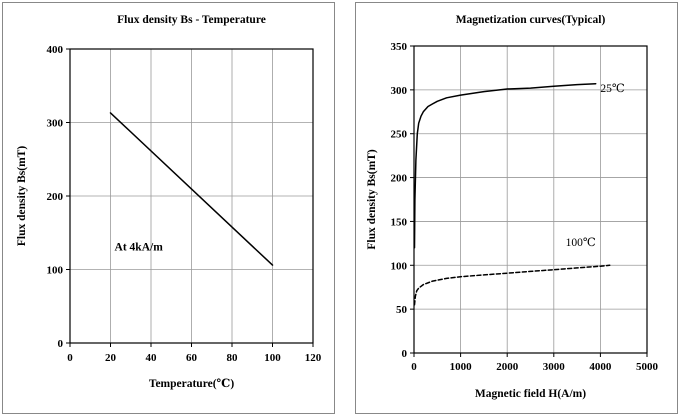  What do you see at coordinates (191, 384) in the screenshot?
I see `x-axis-label: Temperature(℃)` at bounding box center [191, 384].